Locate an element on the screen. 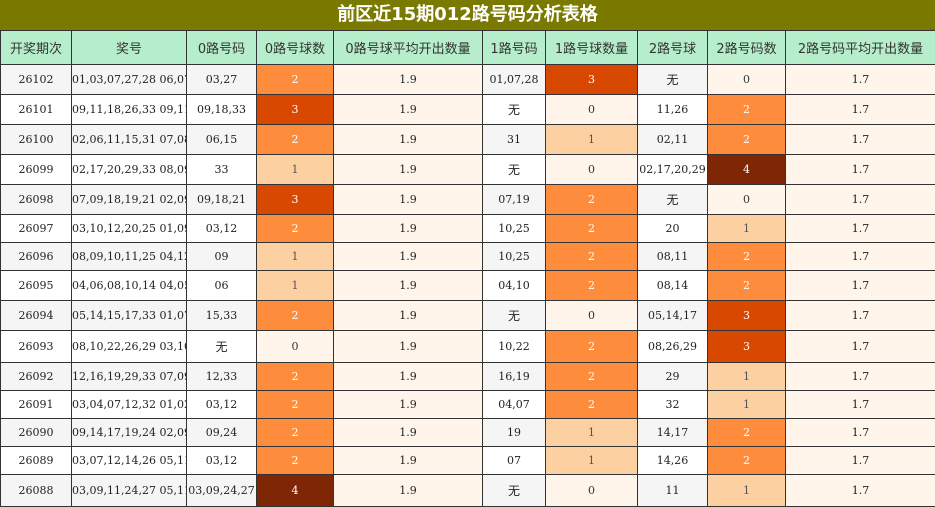 The height and width of the screenshot is (507, 935). cell-numbers: 01,03,07,27,28 06,07 is located at coordinates (129, 80).